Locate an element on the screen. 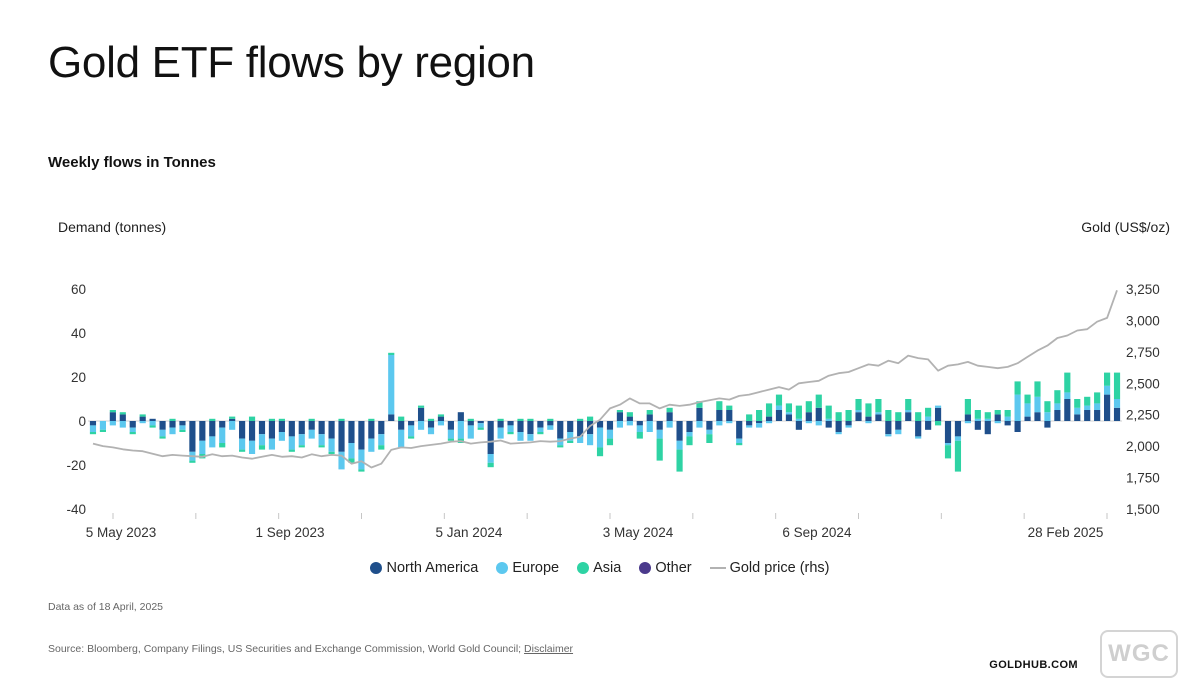 The image size is (1200, 682). chart-subtitle: Weekly flows in Tonnes is located at coordinates (132, 162).